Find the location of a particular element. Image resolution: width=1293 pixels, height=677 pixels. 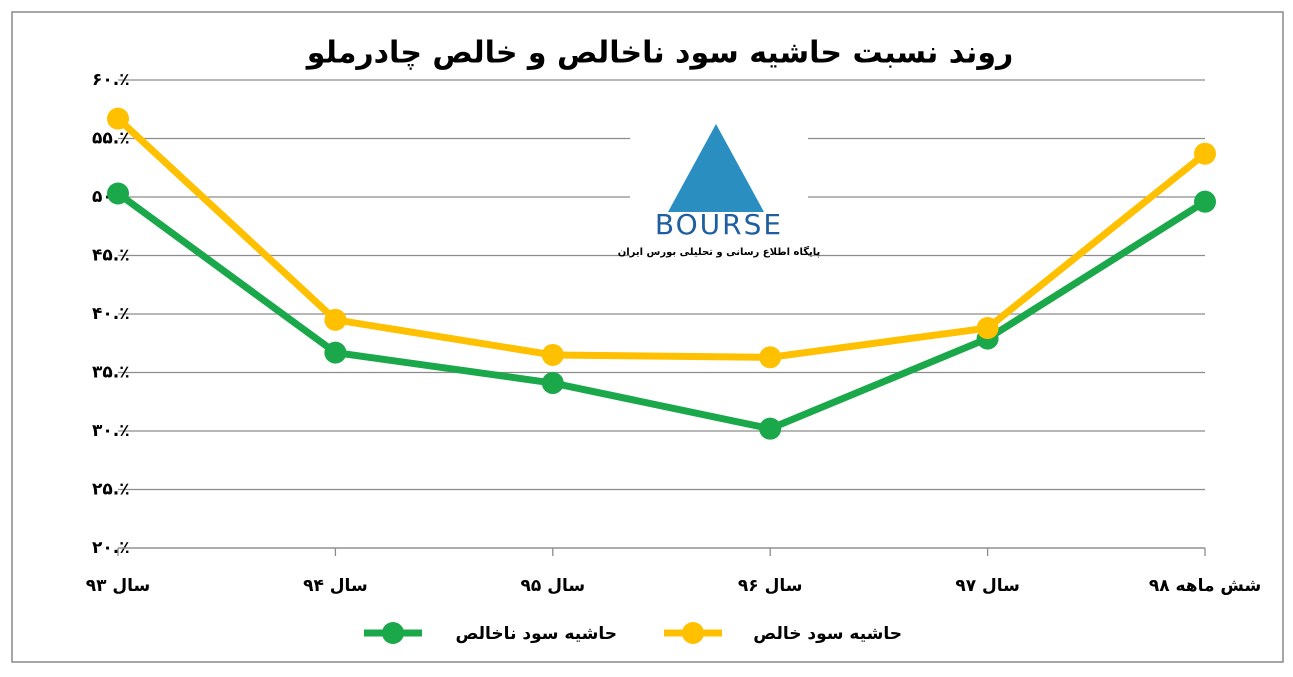

x-tick-label: سال ۹۶ is located at coordinates (770, 586).